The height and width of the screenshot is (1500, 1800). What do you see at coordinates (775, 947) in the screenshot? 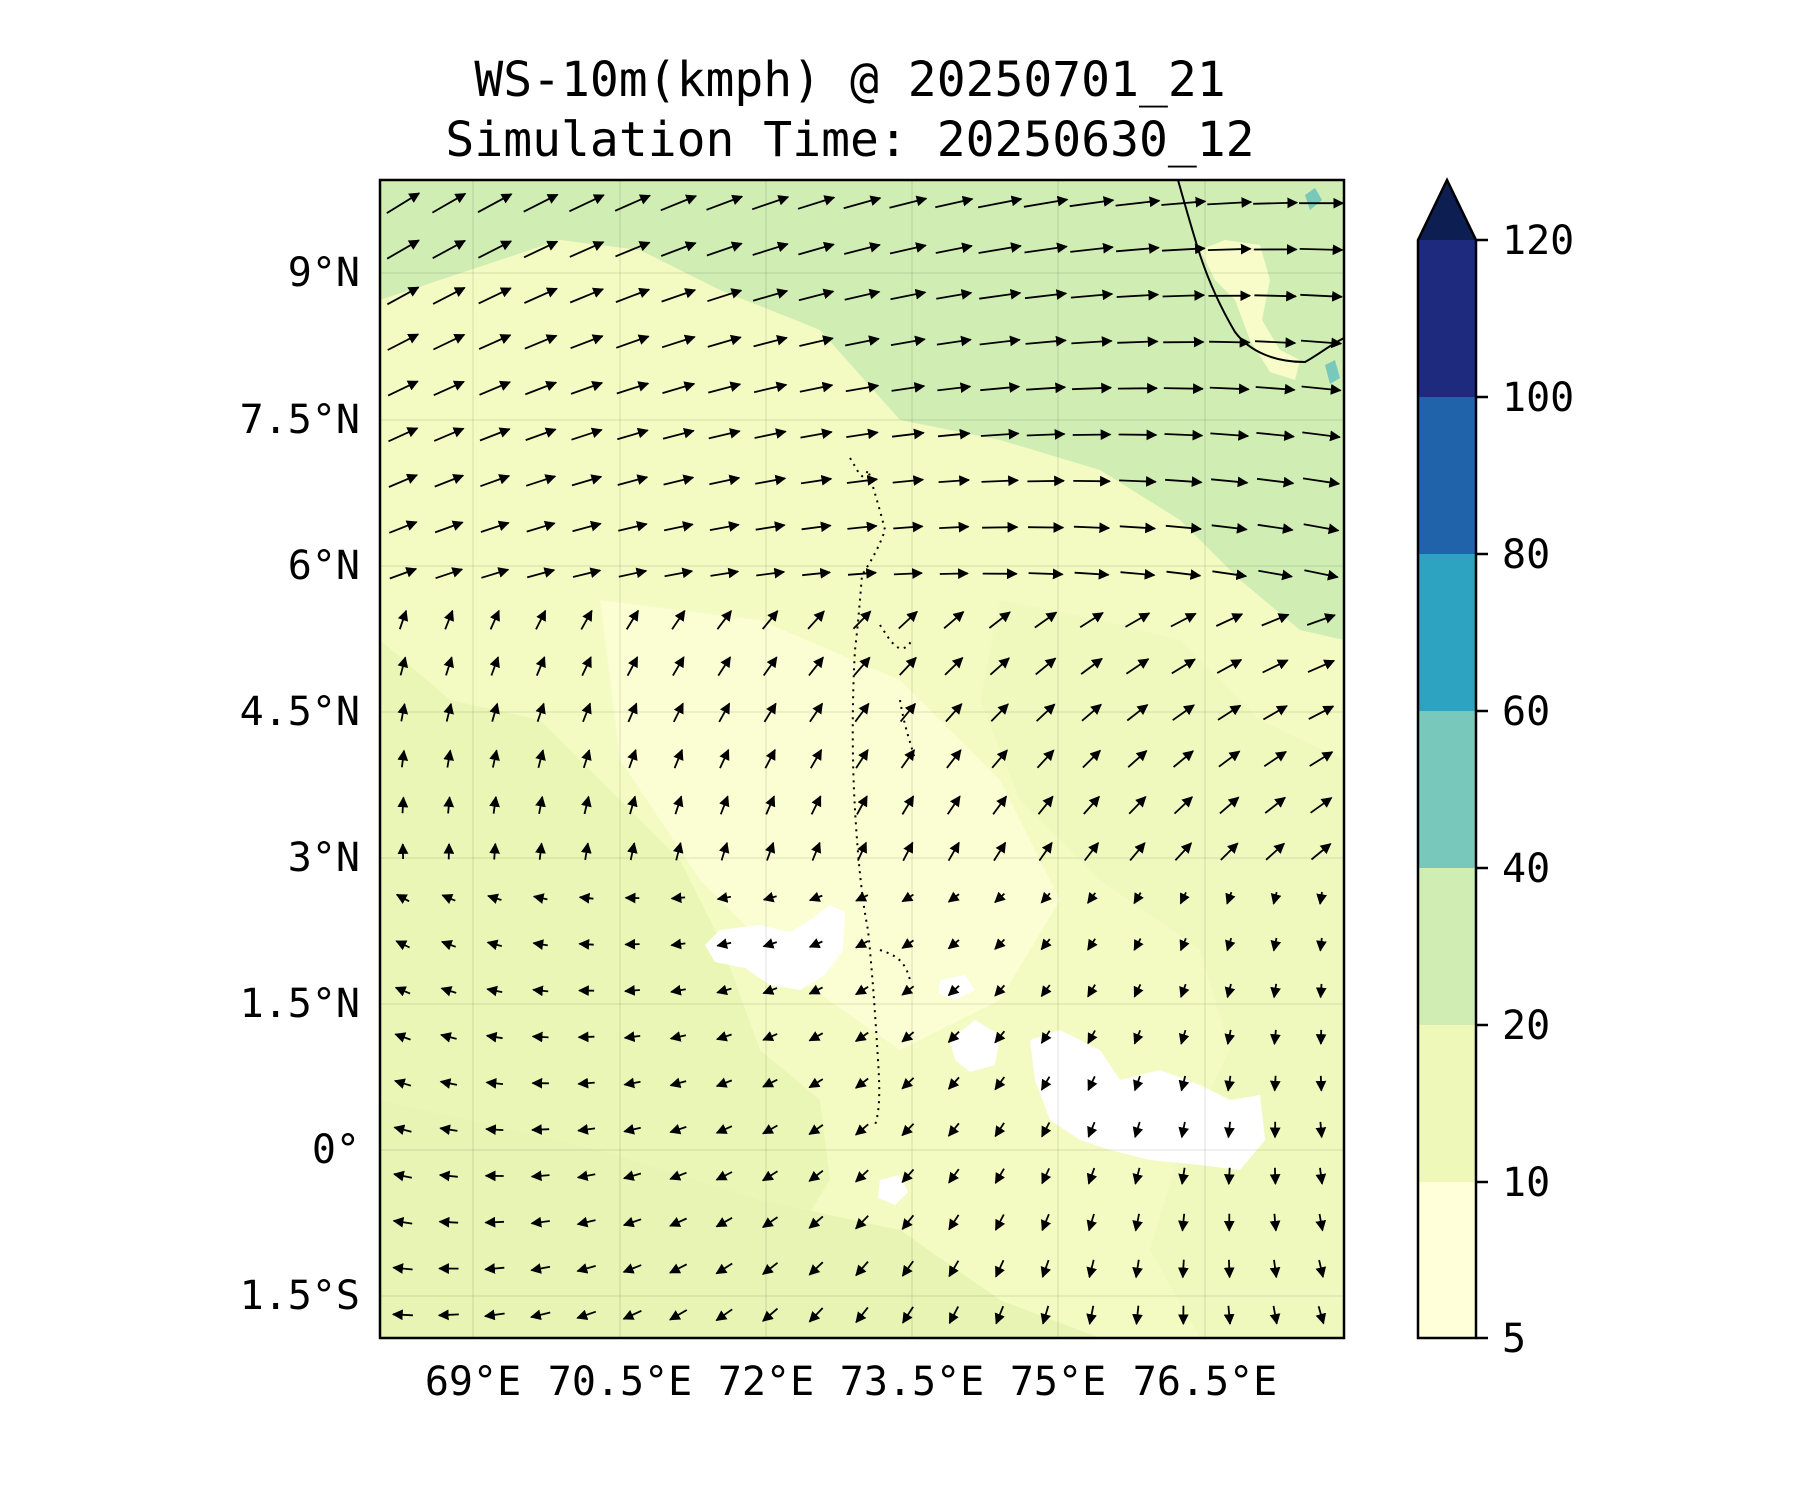
I see `calm-patch` at bounding box center [775, 947].